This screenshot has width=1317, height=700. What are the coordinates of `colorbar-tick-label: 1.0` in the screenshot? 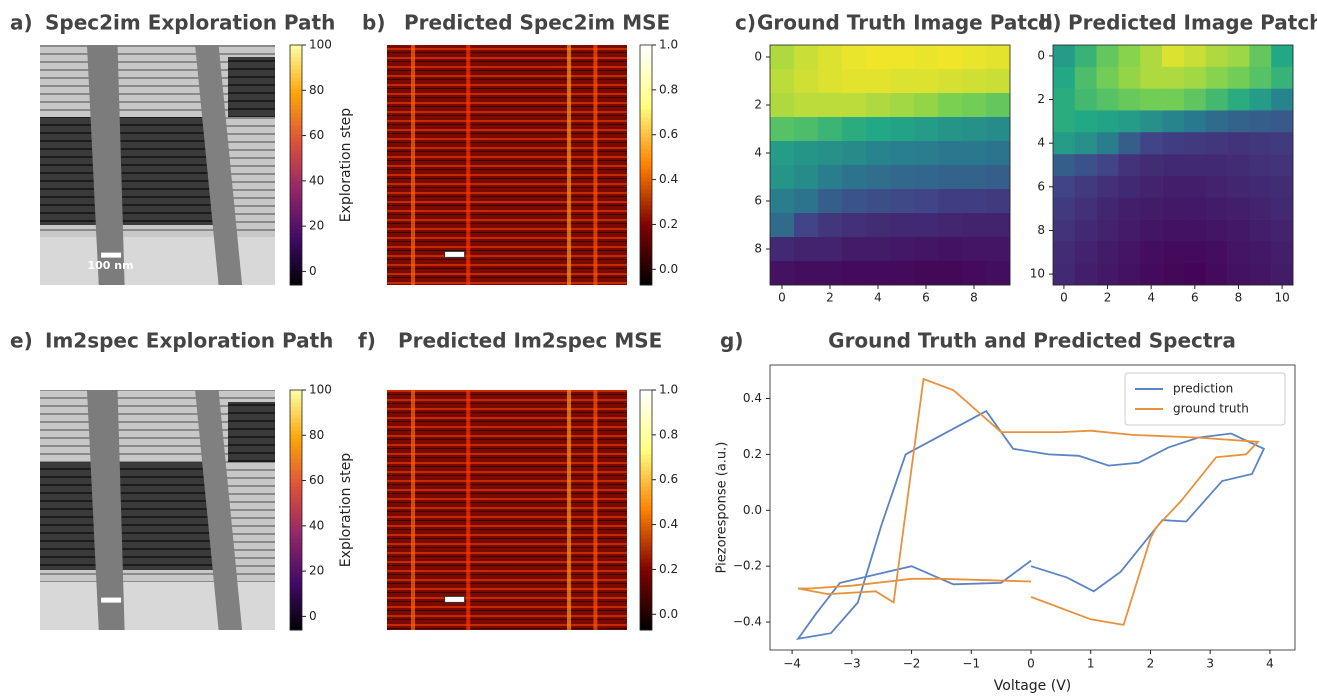 It's located at (668, 45).